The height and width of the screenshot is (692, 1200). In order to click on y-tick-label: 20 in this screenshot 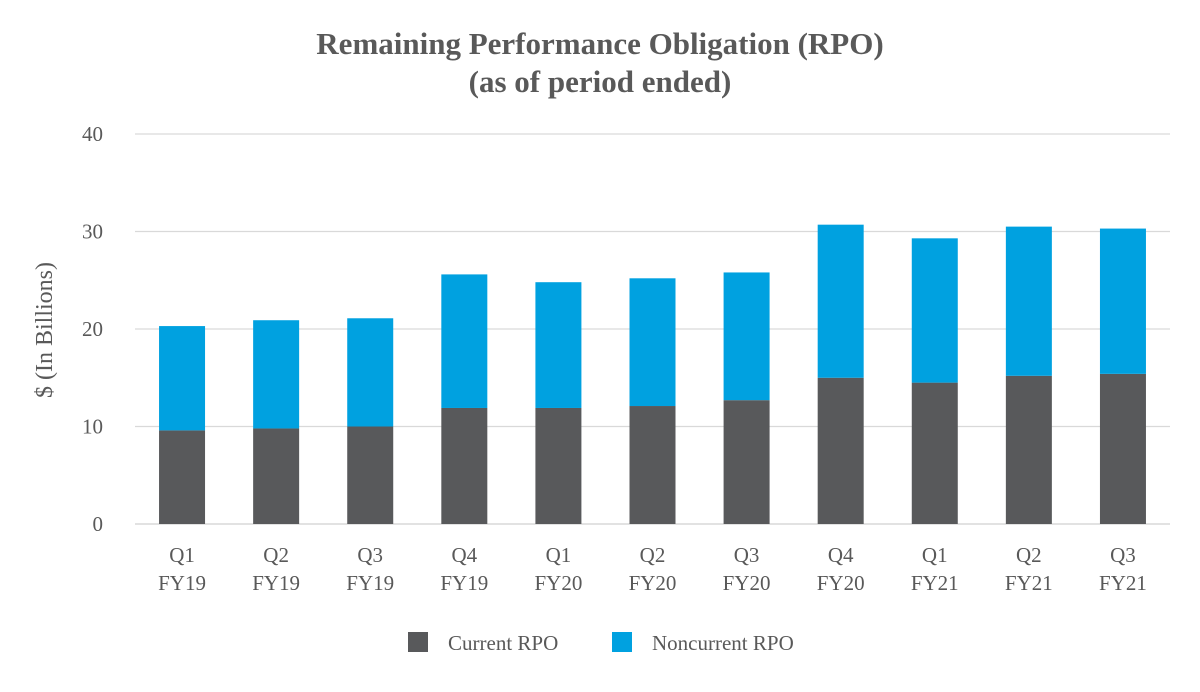, I will do `click(92, 329)`.